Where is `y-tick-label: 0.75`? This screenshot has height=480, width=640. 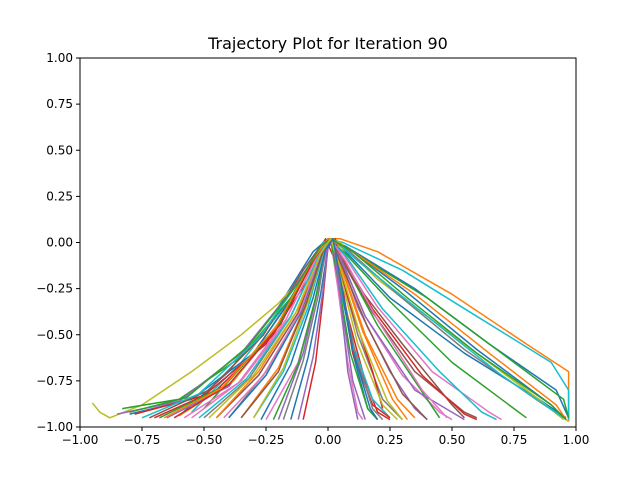 y-tick-label: 0.75 is located at coordinates (59, 104).